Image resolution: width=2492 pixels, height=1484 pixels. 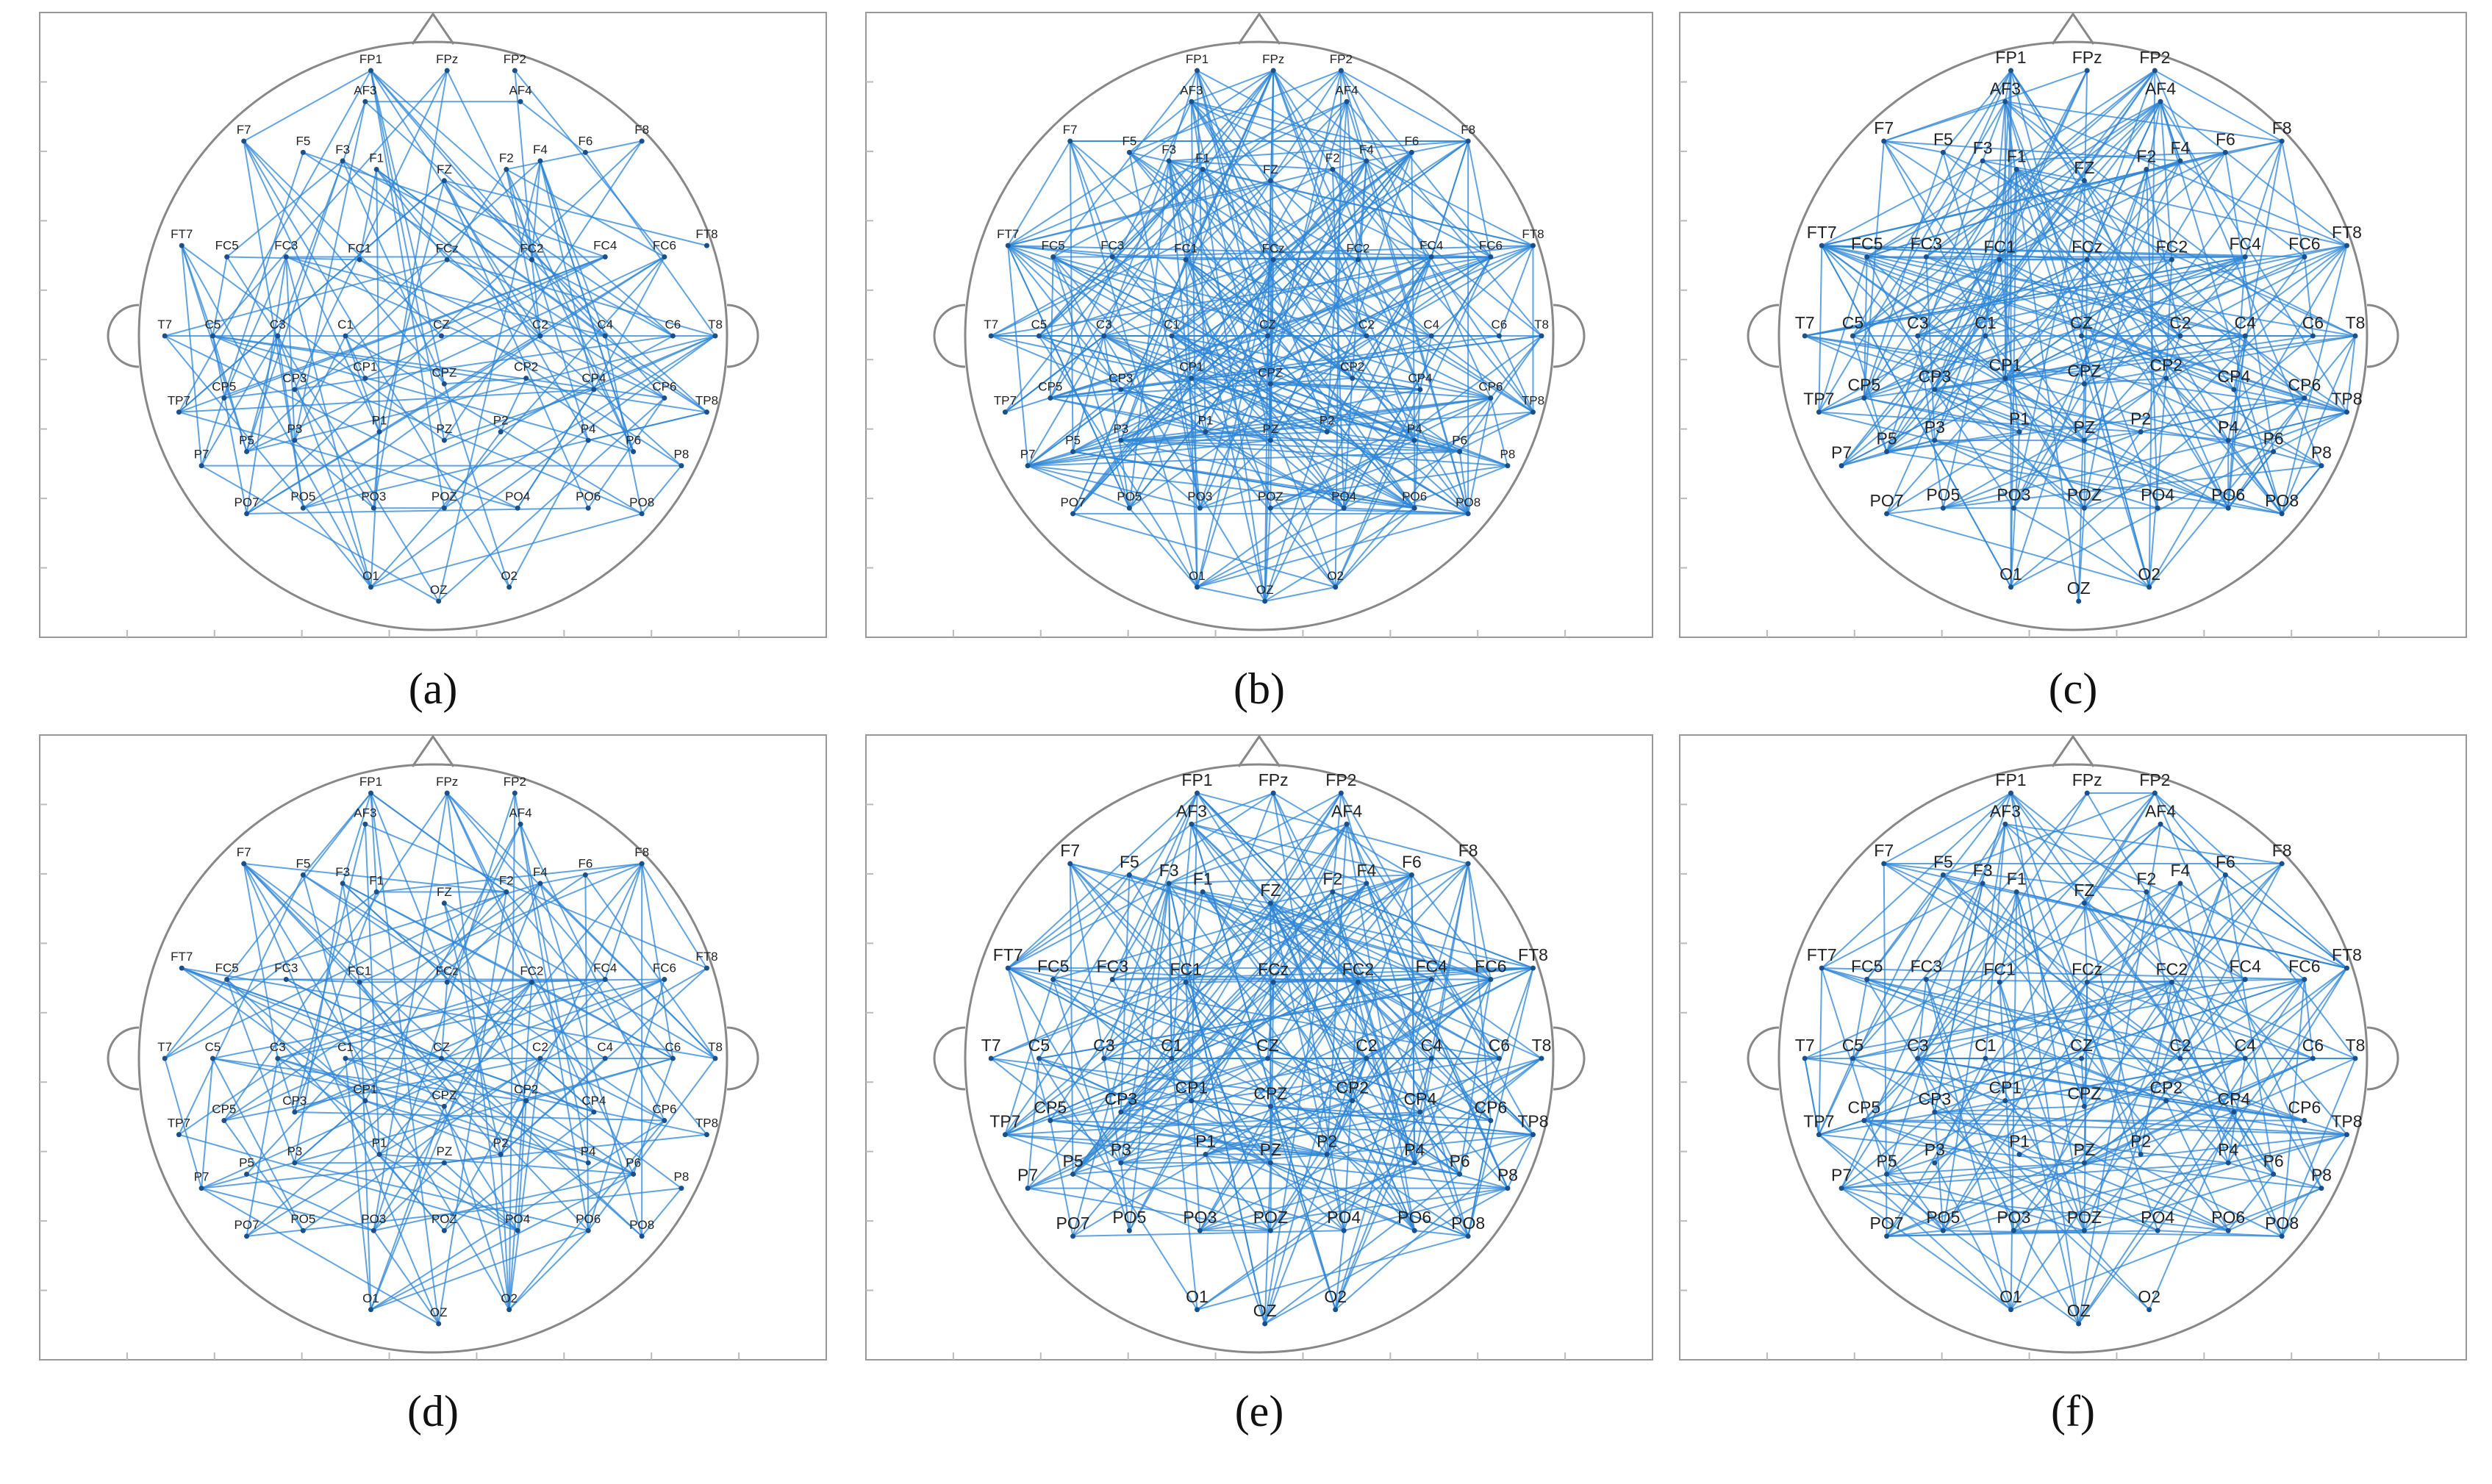 What do you see at coordinates (682, 1177) in the screenshot?
I see `electrode-label: P8` at bounding box center [682, 1177].